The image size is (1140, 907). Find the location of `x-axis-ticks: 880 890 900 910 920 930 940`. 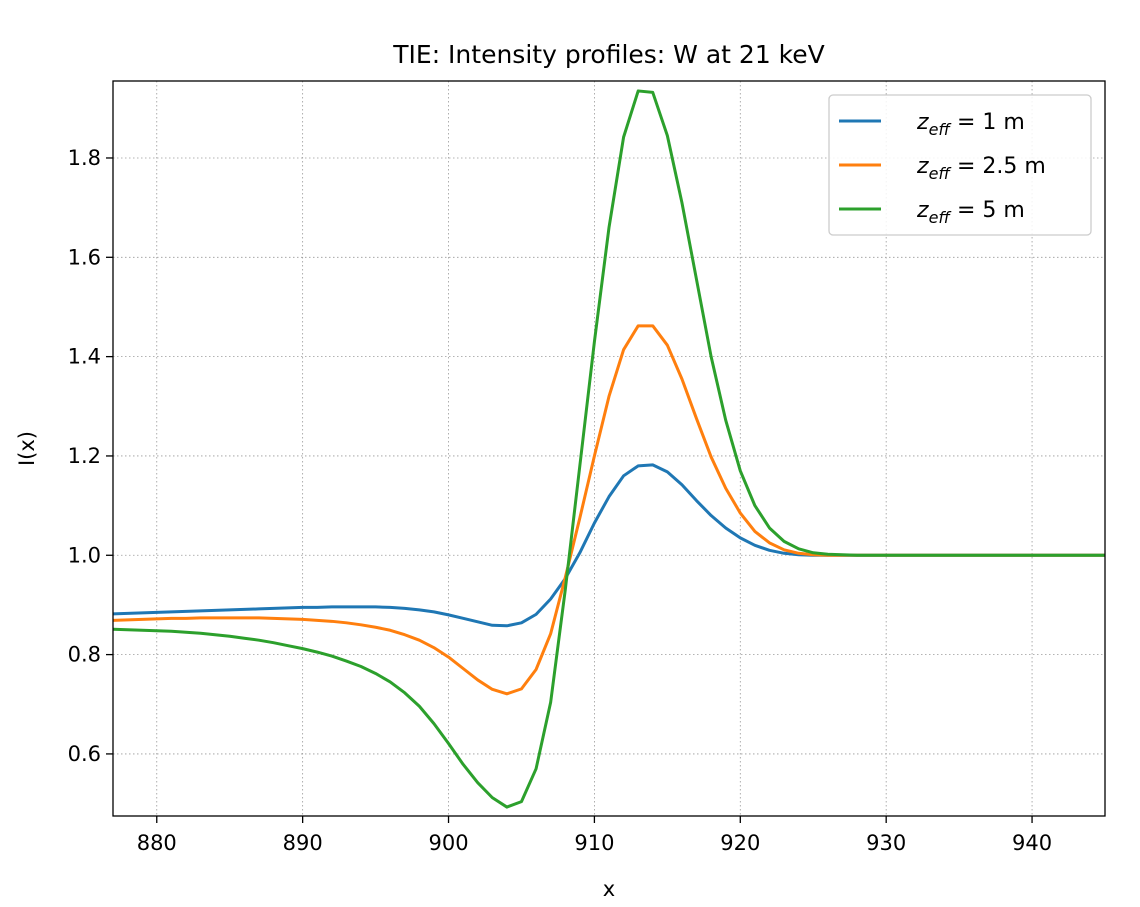

x-axis-ticks: 880 890 900 910 920 930 940 is located at coordinates (594, 835).